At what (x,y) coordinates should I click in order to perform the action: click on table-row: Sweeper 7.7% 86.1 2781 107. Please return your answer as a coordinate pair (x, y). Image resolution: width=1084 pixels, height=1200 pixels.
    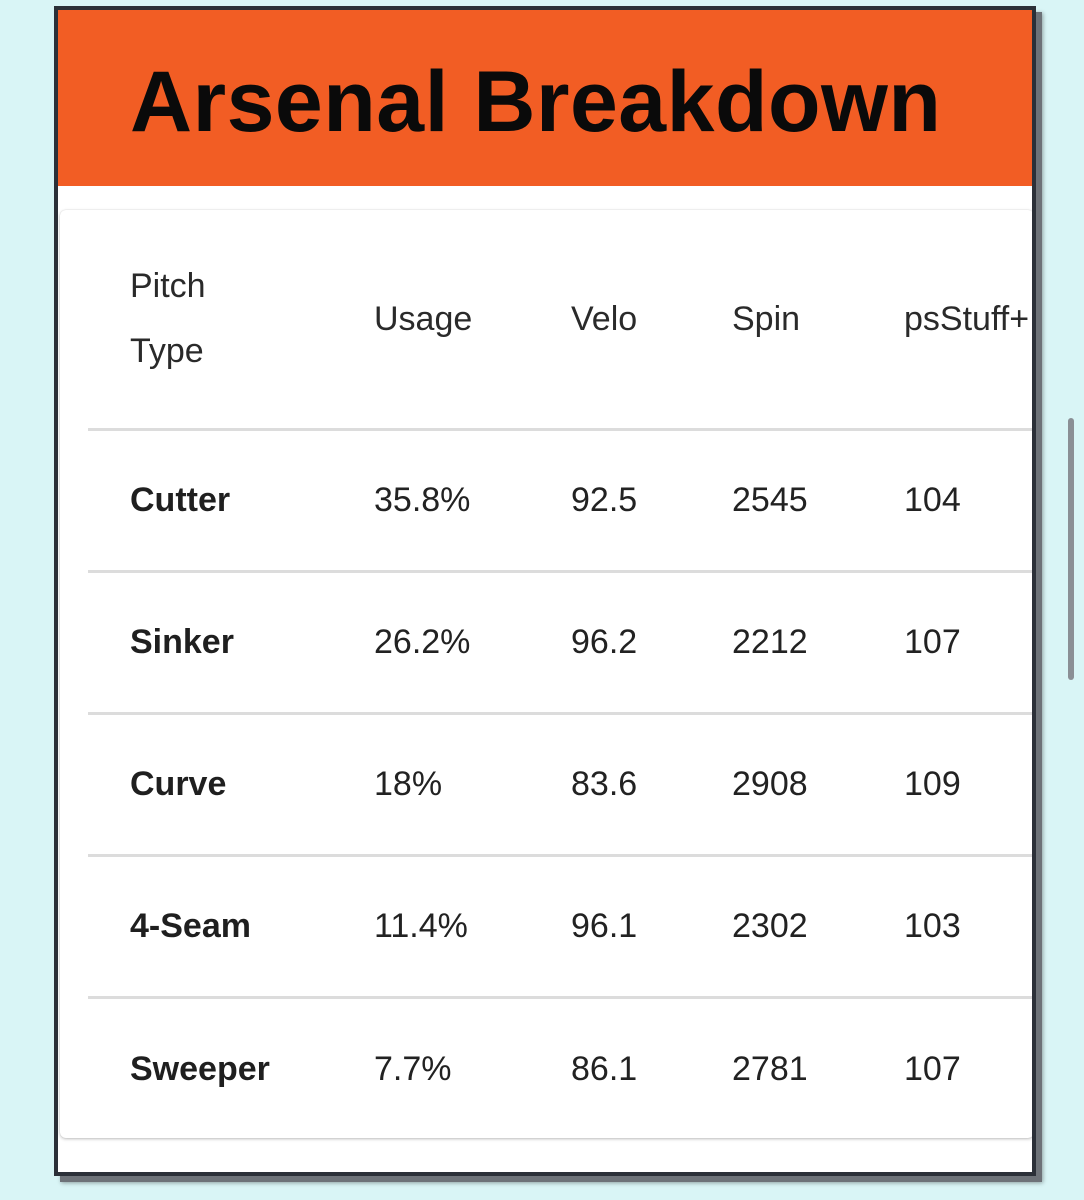
    Looking at the image, I should click on (560, 1068).